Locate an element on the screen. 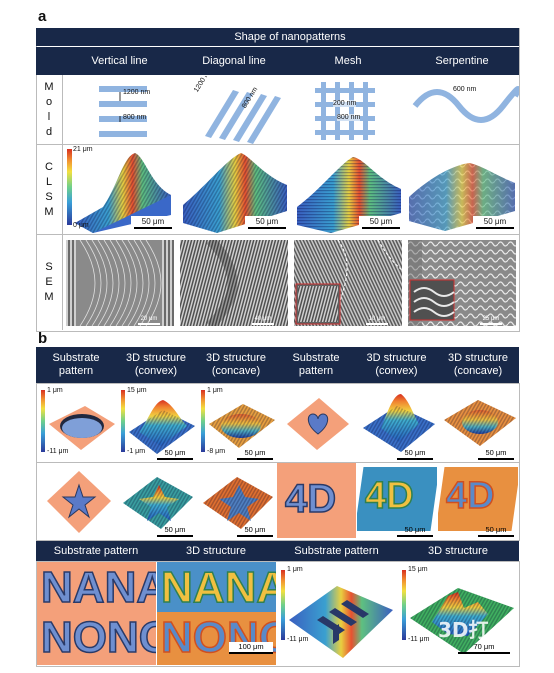 The image size is (554, 673). sem-mesh: 10 μm is located at coordinates (348, 283).